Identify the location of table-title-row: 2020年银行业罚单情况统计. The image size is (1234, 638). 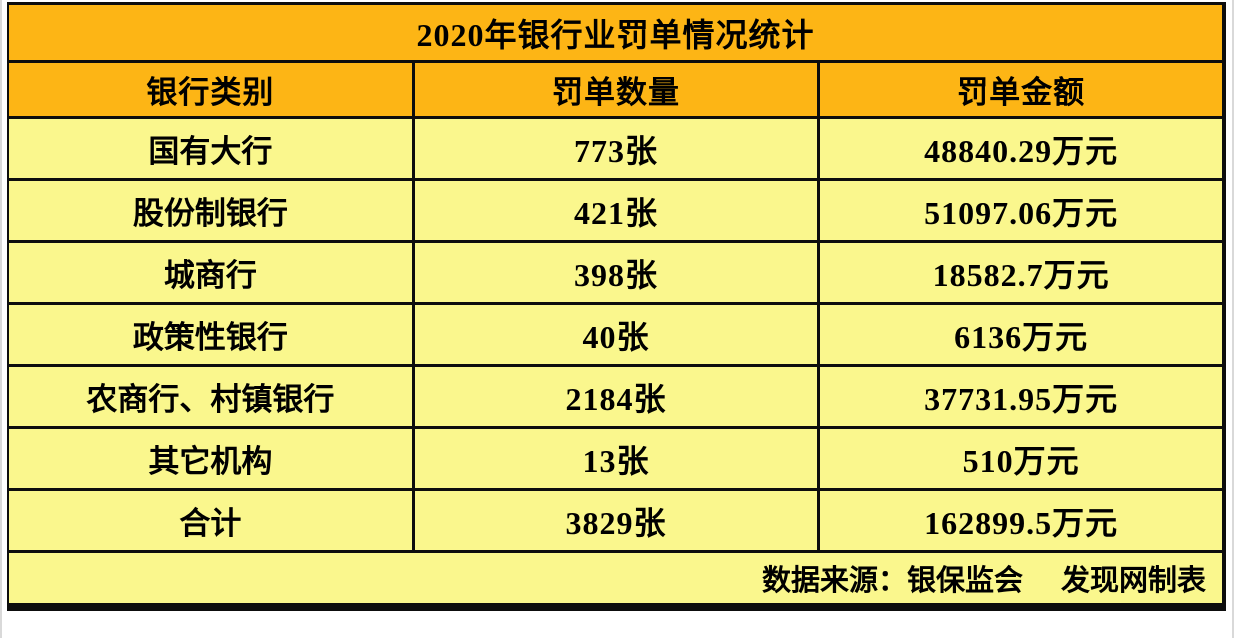
(616, 32).